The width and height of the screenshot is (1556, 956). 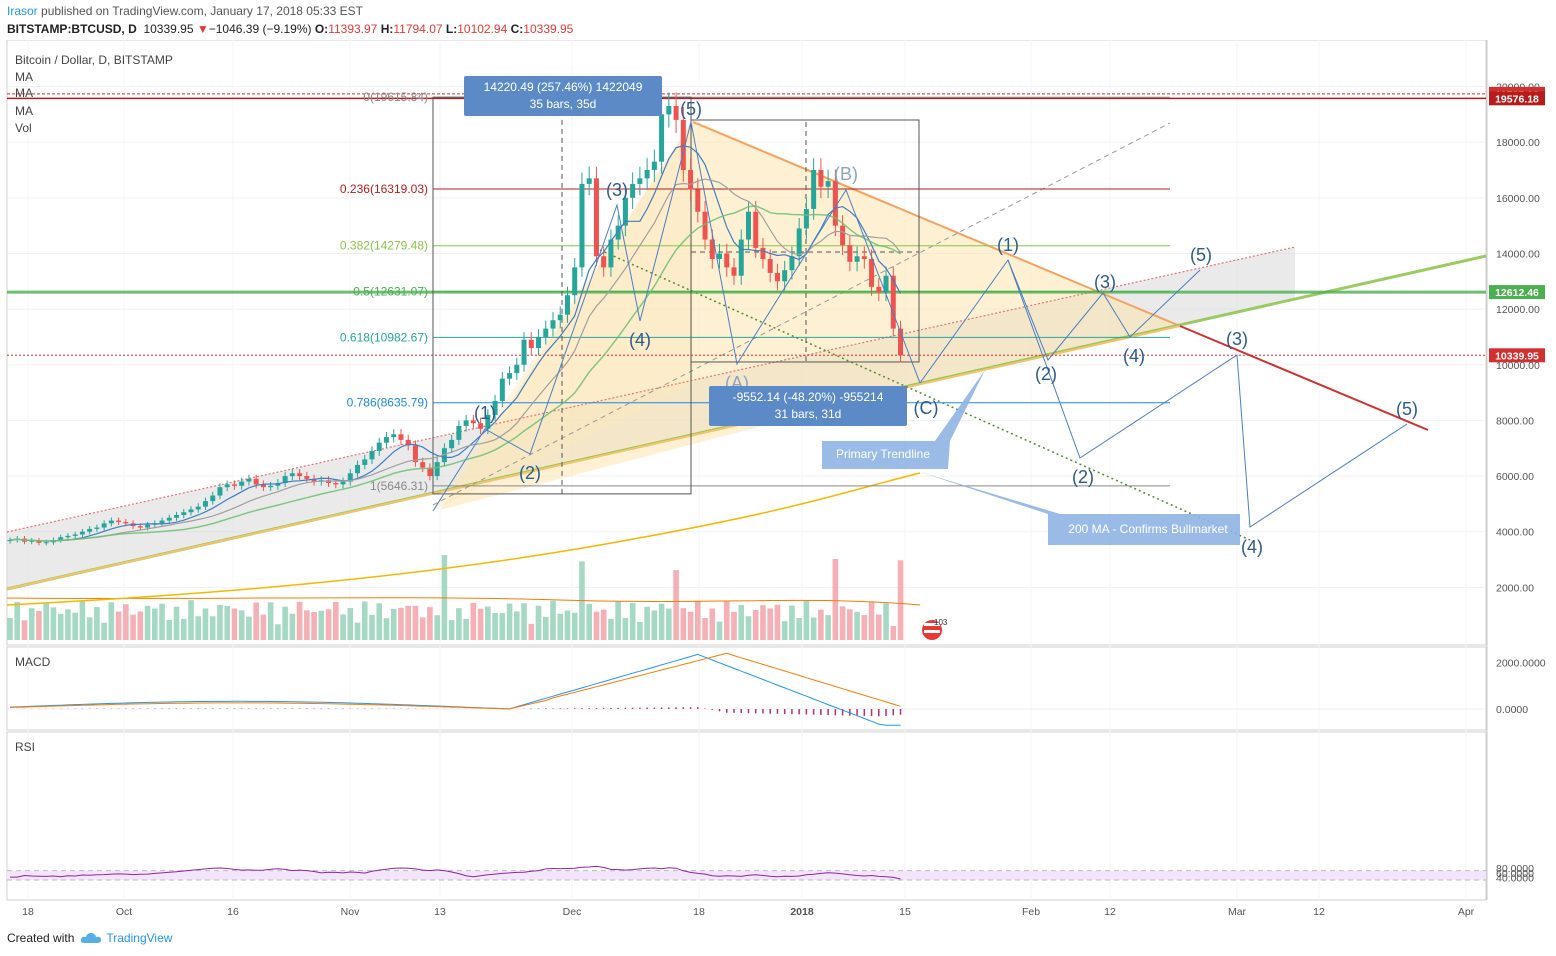 I want to click on macd-label: MACD, so click(x=33, y=662).